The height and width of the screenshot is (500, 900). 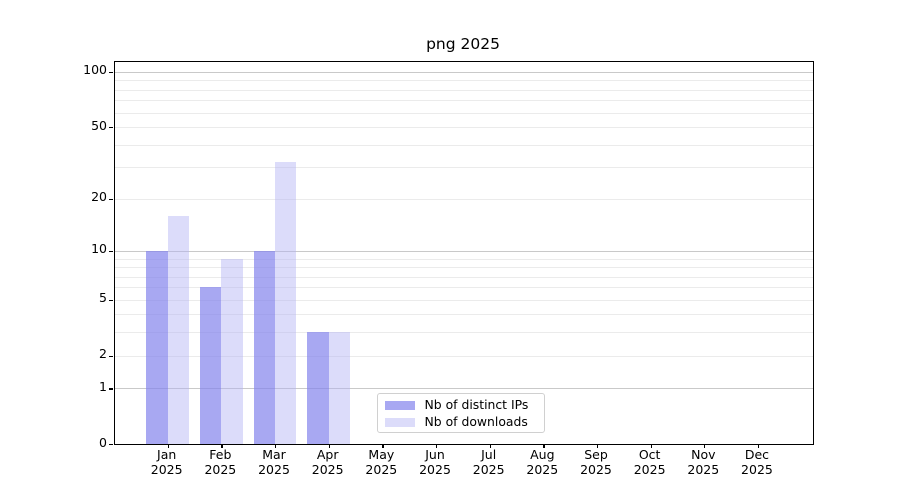 I want to click on x-tick-feb, so click(x=222, y=446).